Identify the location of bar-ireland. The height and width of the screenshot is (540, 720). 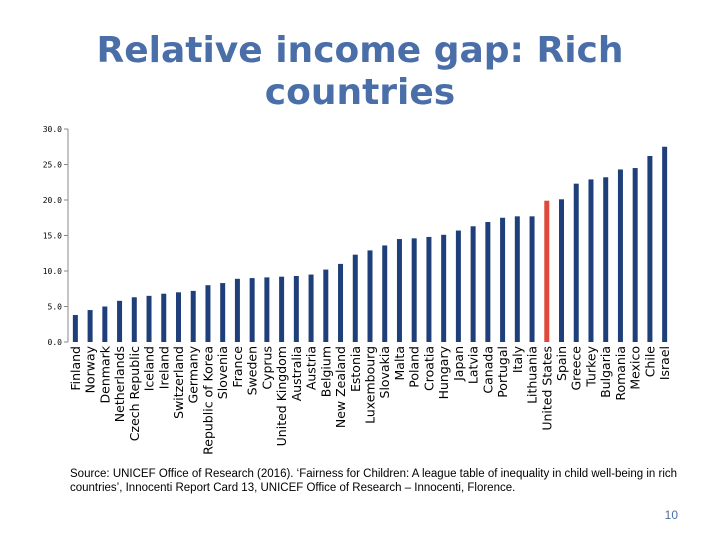
(164, 317).